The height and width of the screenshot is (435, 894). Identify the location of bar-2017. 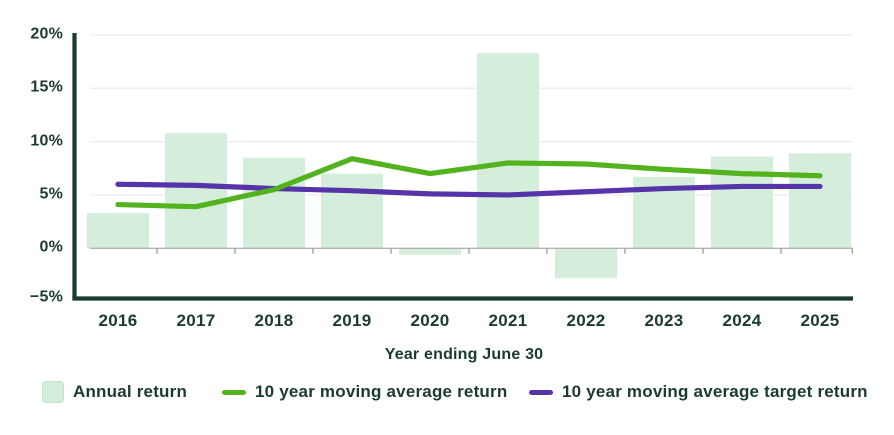
(196, 191).